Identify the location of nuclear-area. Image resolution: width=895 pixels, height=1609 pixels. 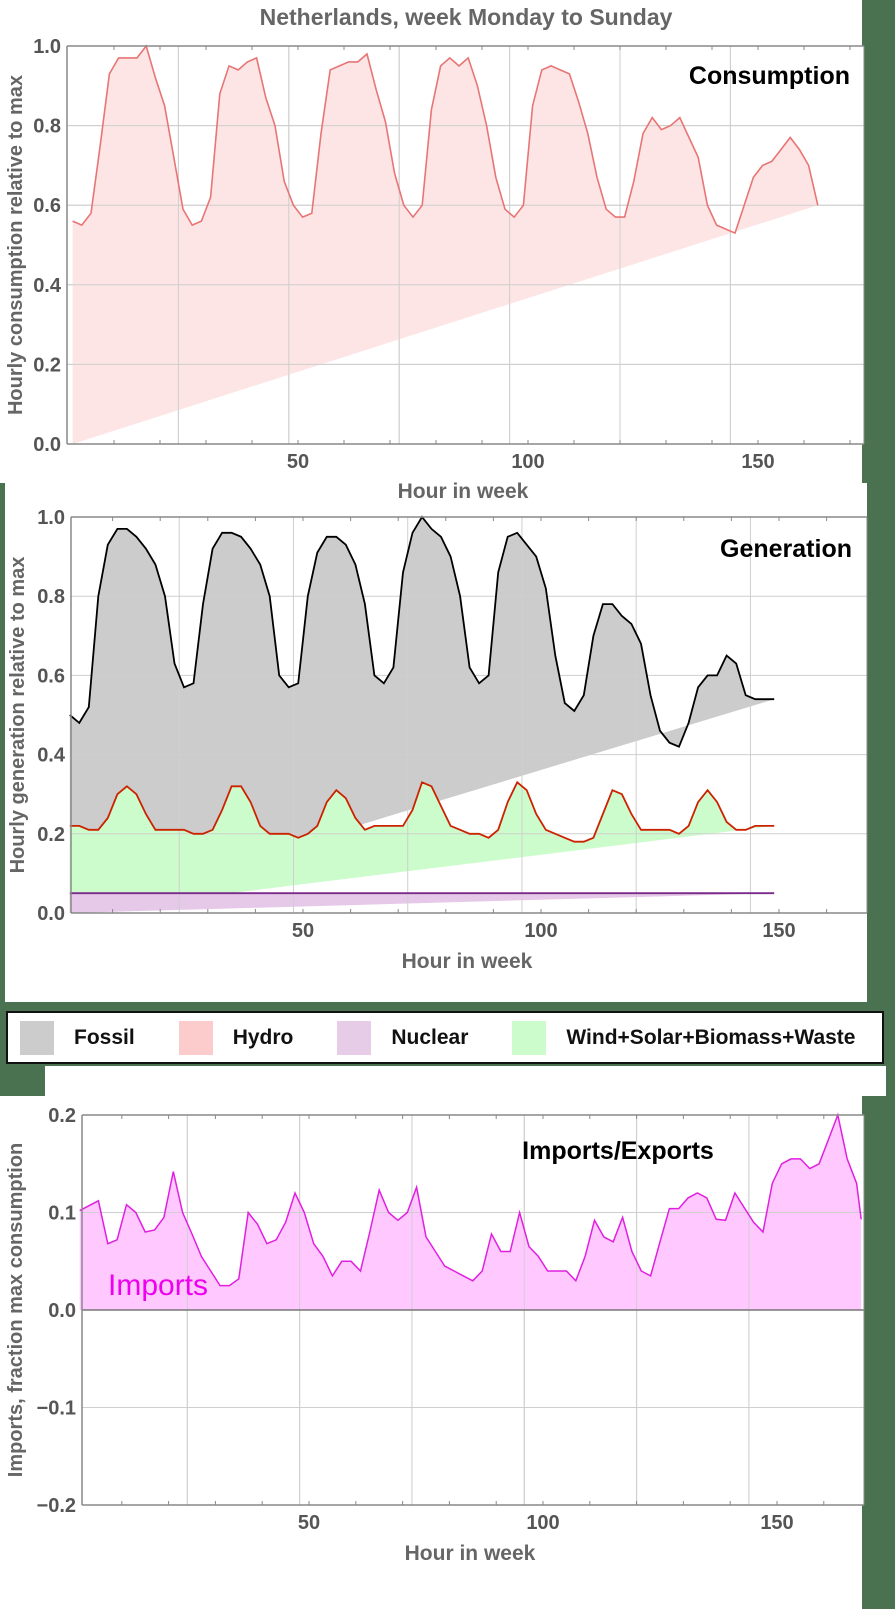
(422, 903).